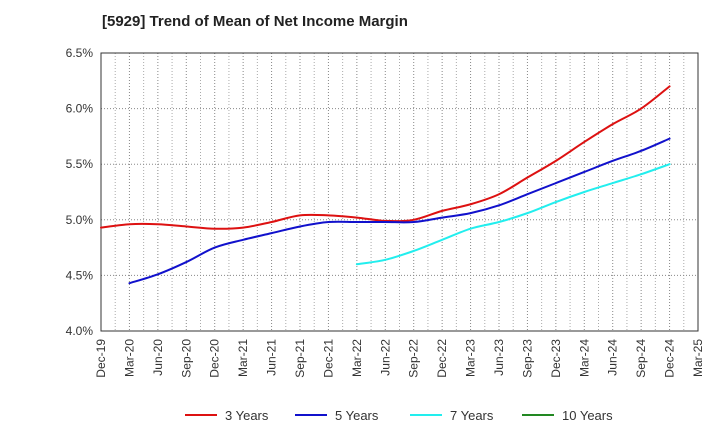 Image resolution: width=720 pixels, height=440 pixels. What do you see at coordinates (357, 358) in the screenshot?
I see `x-tick-label: Mar-22` at bounding box center [357, 358].